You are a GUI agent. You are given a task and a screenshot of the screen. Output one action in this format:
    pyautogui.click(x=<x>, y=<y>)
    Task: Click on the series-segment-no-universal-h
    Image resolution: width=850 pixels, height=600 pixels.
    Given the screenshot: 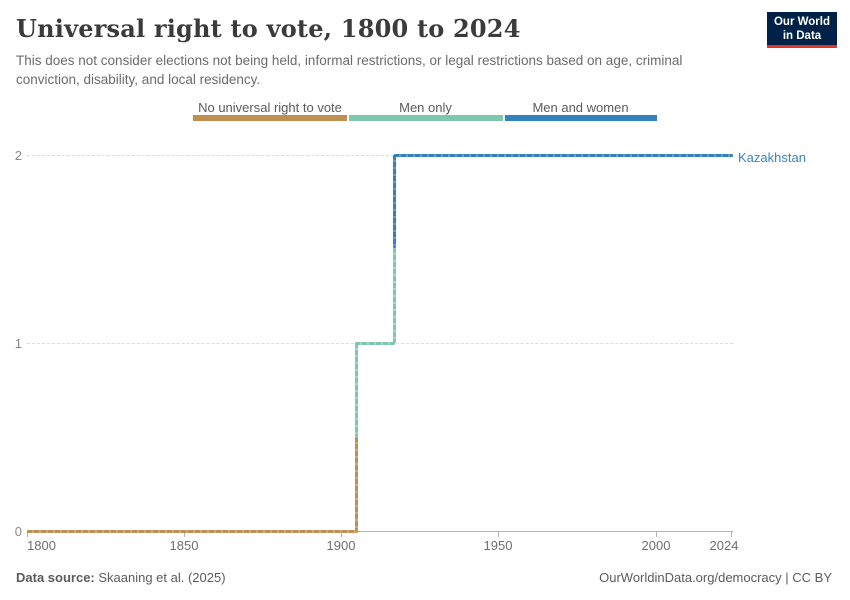 What is the action you would take?
    pyautogui.click(x=192, y=531)
    